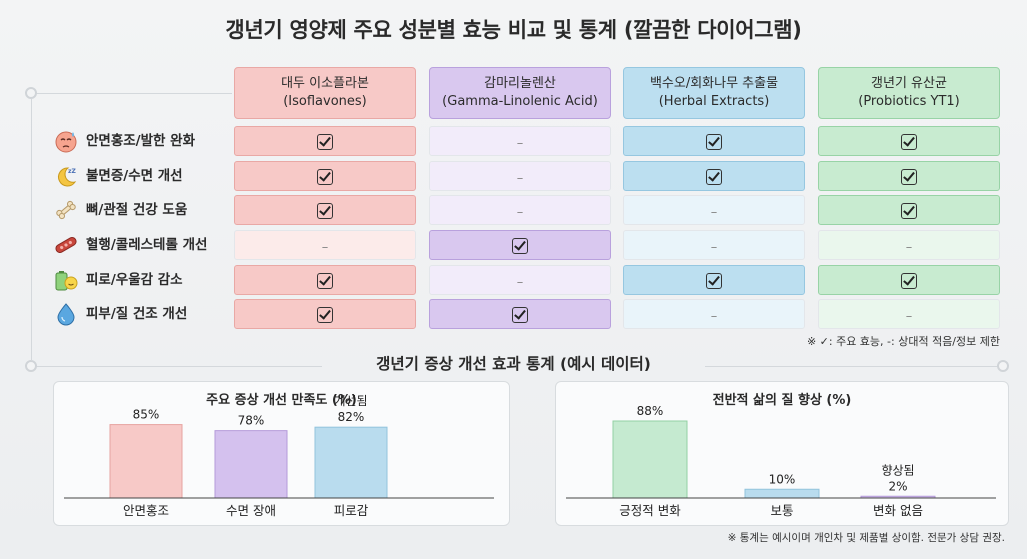 The width and height of the screenshot is (1027, 559). I want to click on category-label: 긍정적 변화, so click(650, 510).